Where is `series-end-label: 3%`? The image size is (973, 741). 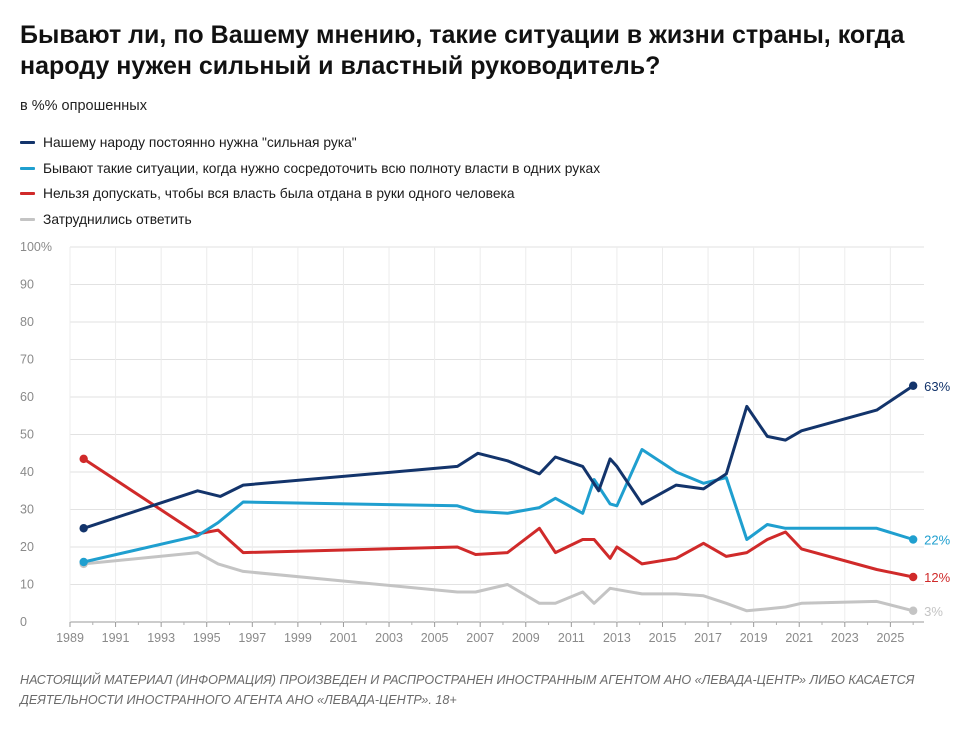
series-end-label: 3% is located at coordinates (933, 611).